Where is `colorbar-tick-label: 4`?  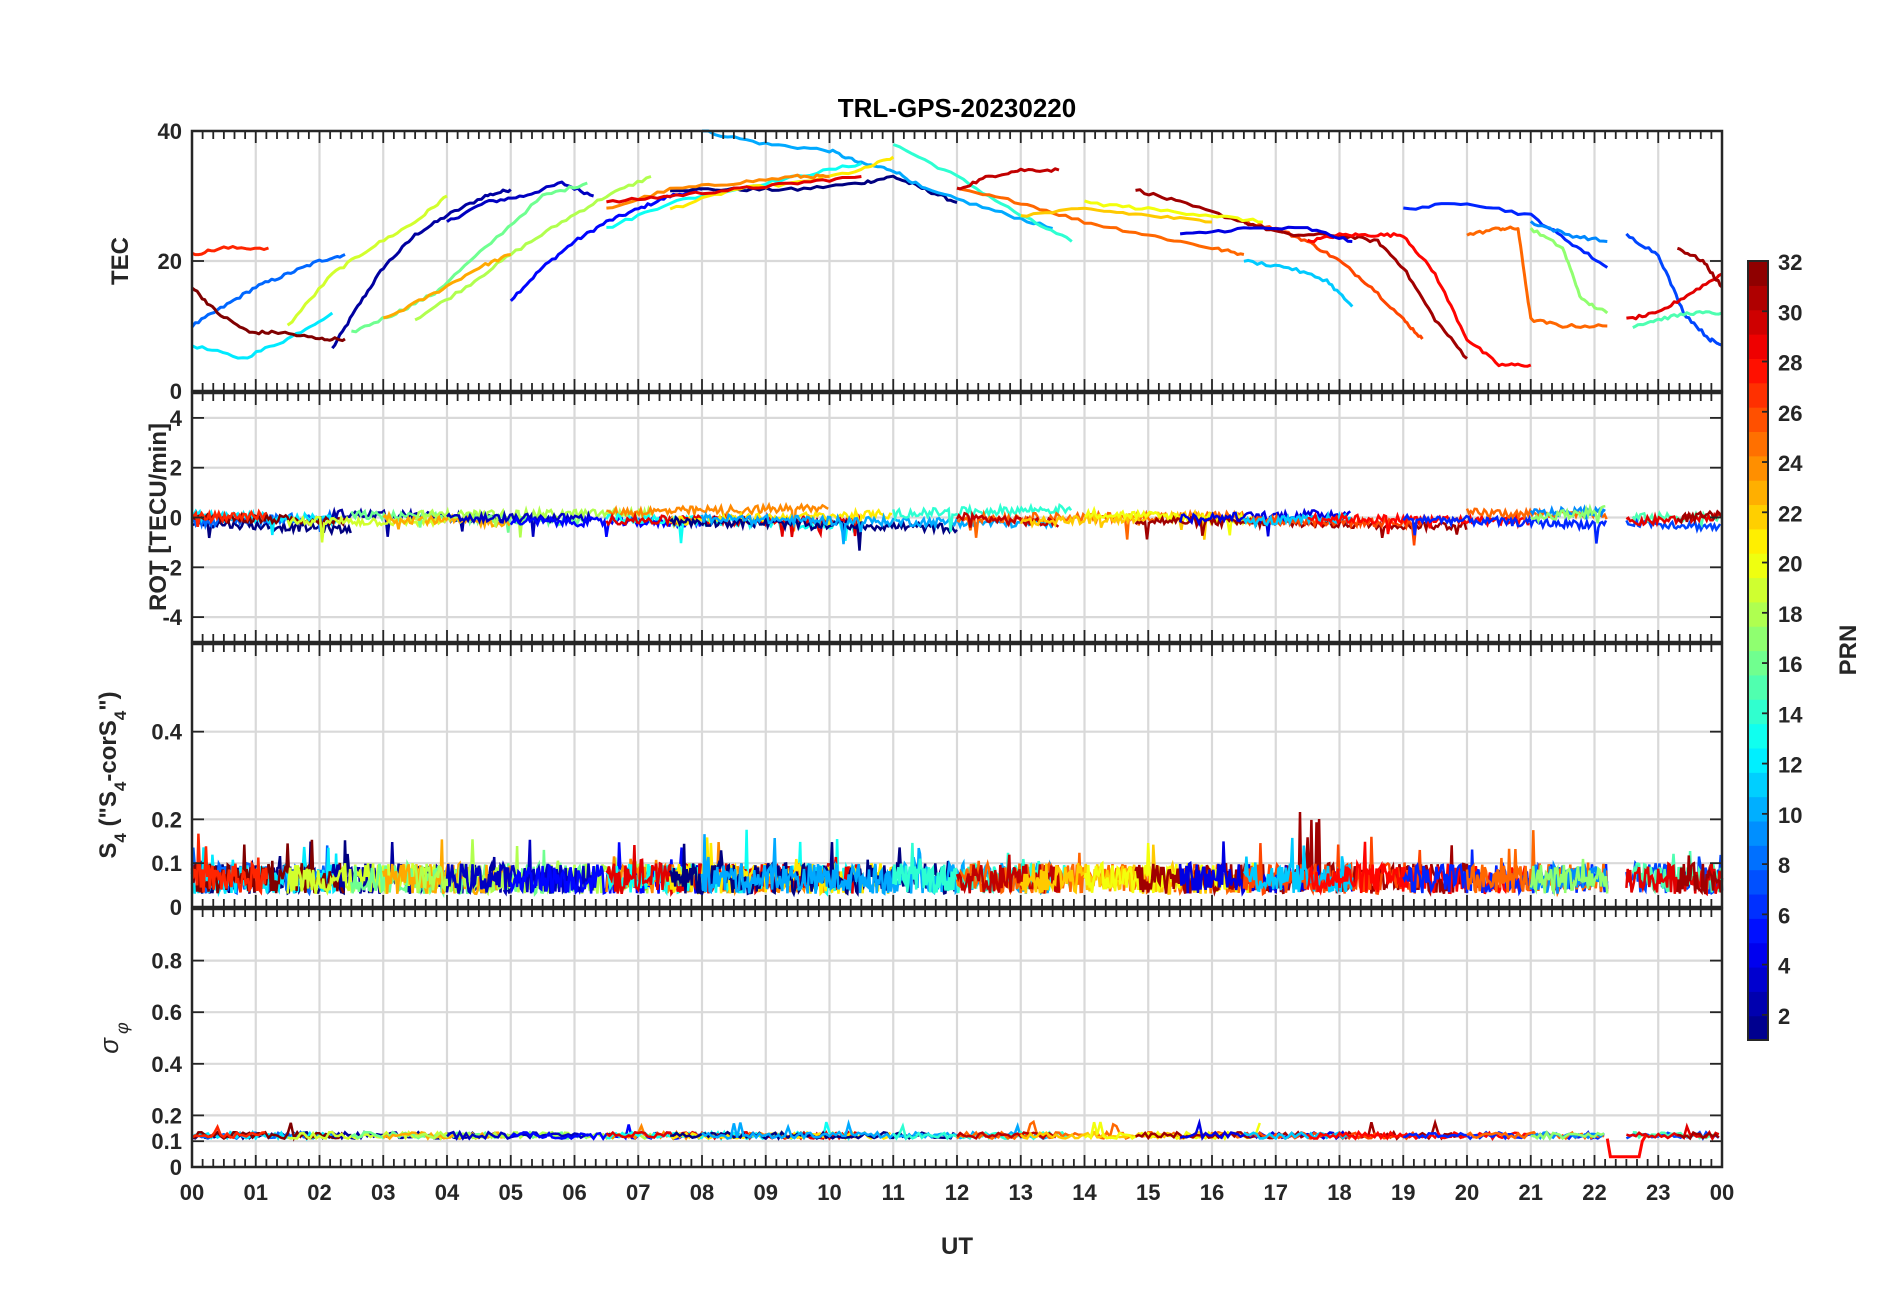
colorbar-tick-label: 4 is located at coordinates (1784, 966).